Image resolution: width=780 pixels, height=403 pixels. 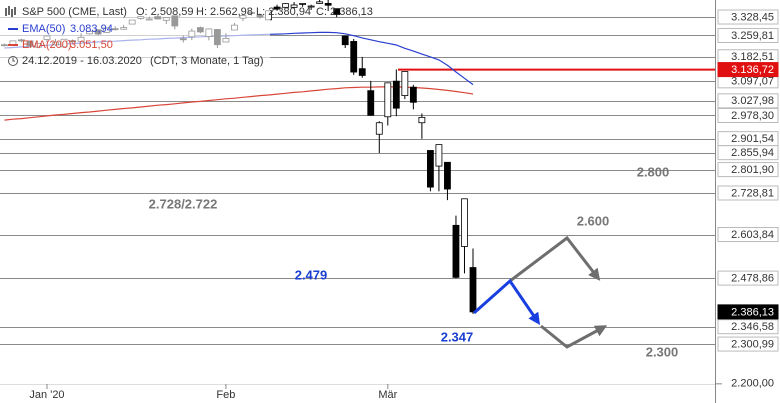 I want to click on scenario-arrows, so click(x=540, y=292).